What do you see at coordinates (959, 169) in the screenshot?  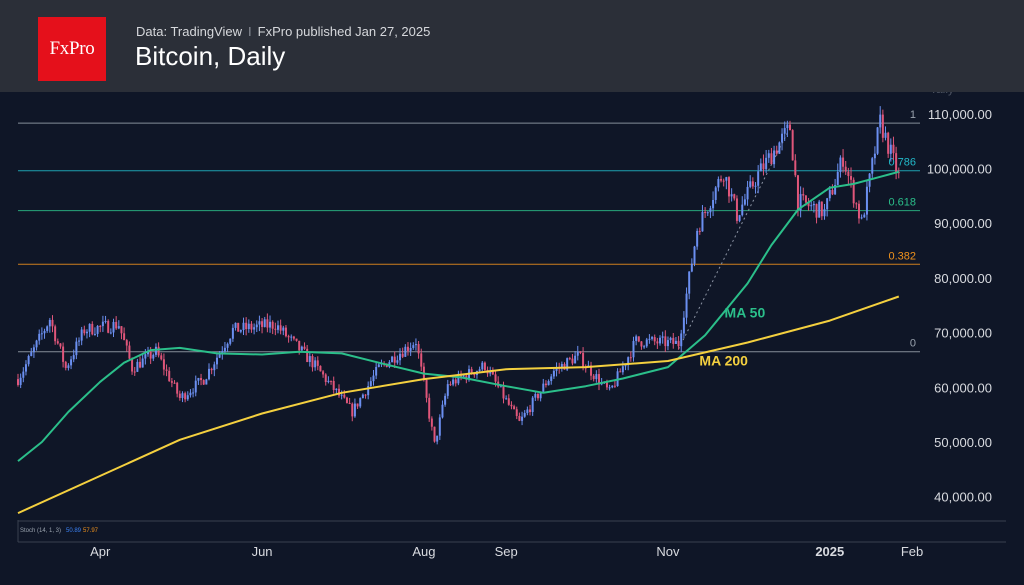 I see `y-tick-label: 100,000.00` at bounding box center [959, 169].